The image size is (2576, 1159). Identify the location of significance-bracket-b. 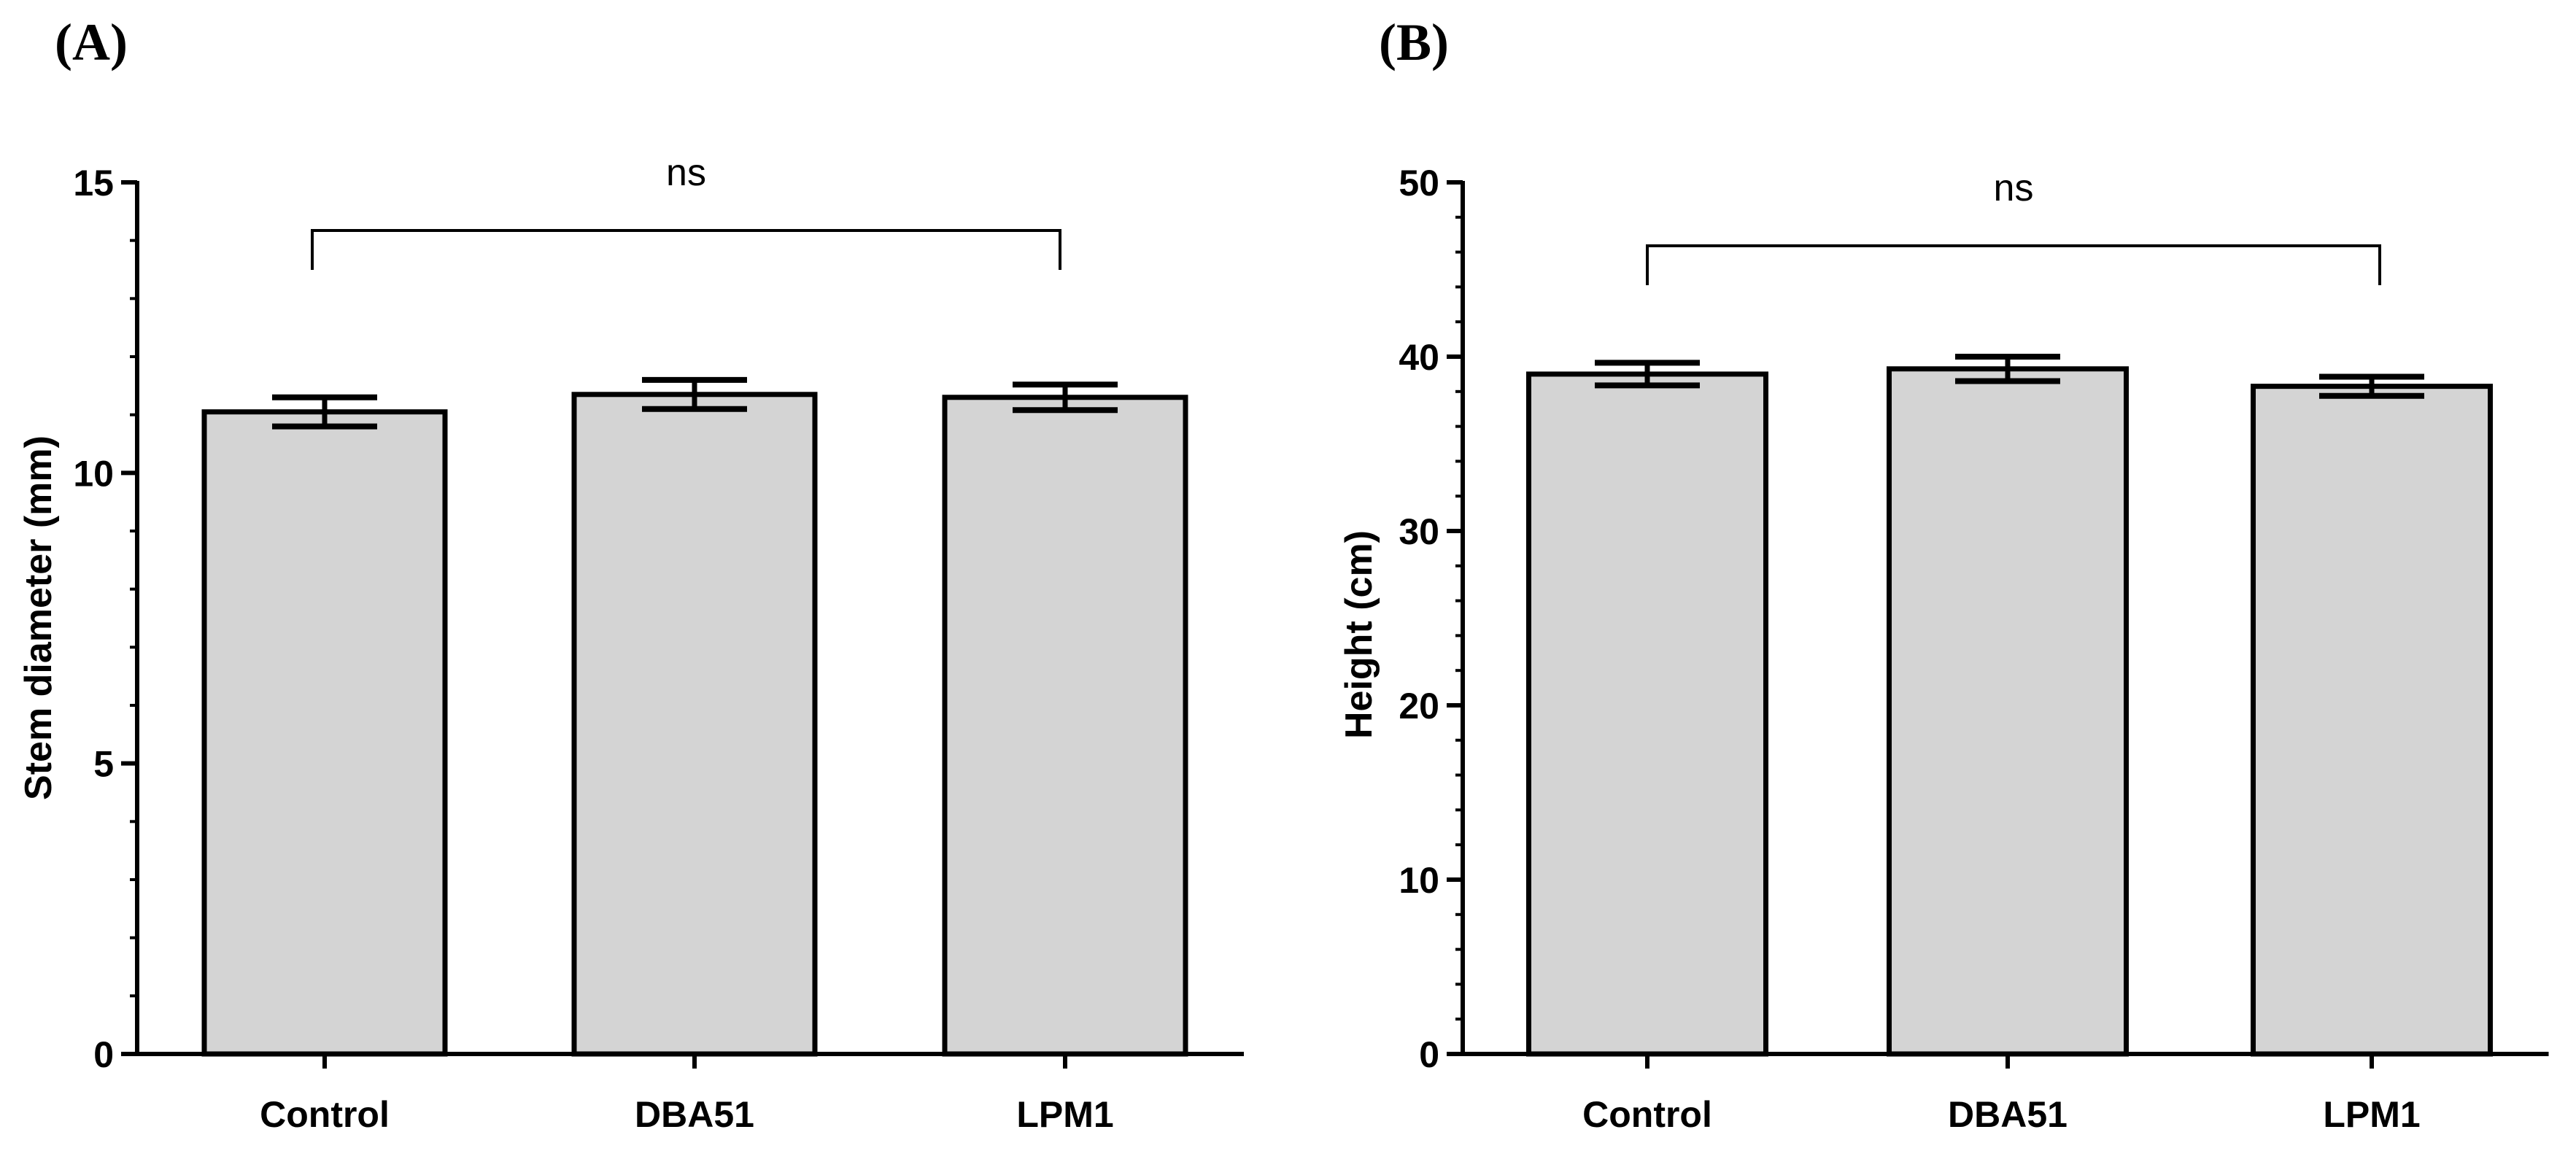
(2013, 264).